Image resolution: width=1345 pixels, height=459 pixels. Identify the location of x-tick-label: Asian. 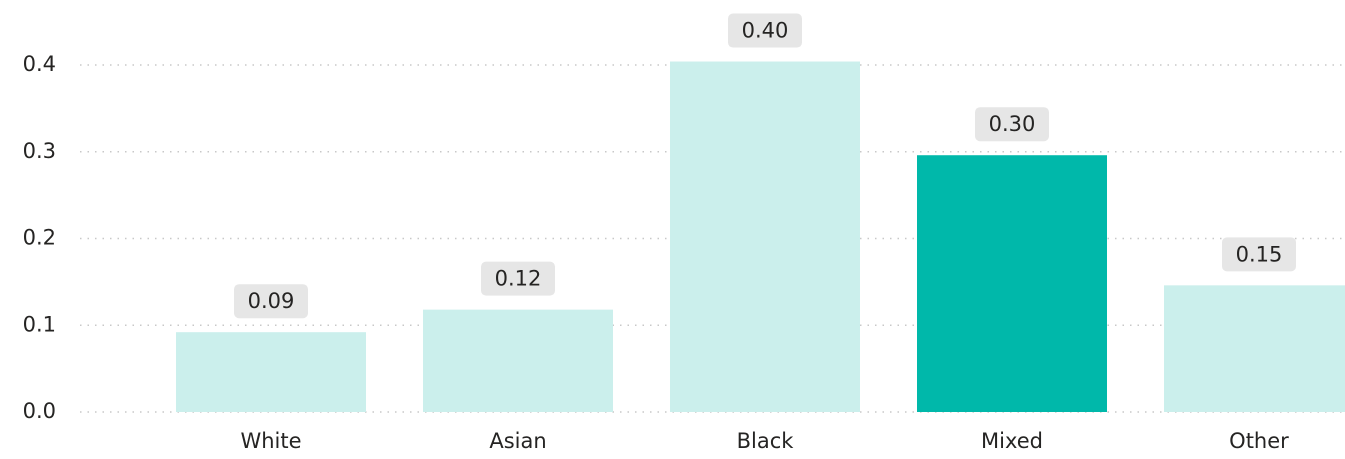
(517, 441).